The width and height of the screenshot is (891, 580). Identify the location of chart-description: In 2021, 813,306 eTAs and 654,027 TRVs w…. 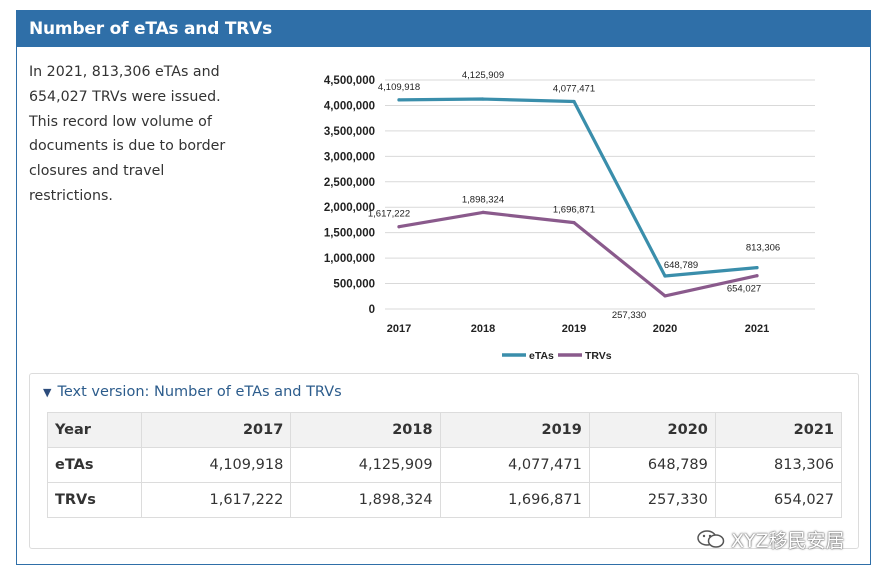
(127, 134).